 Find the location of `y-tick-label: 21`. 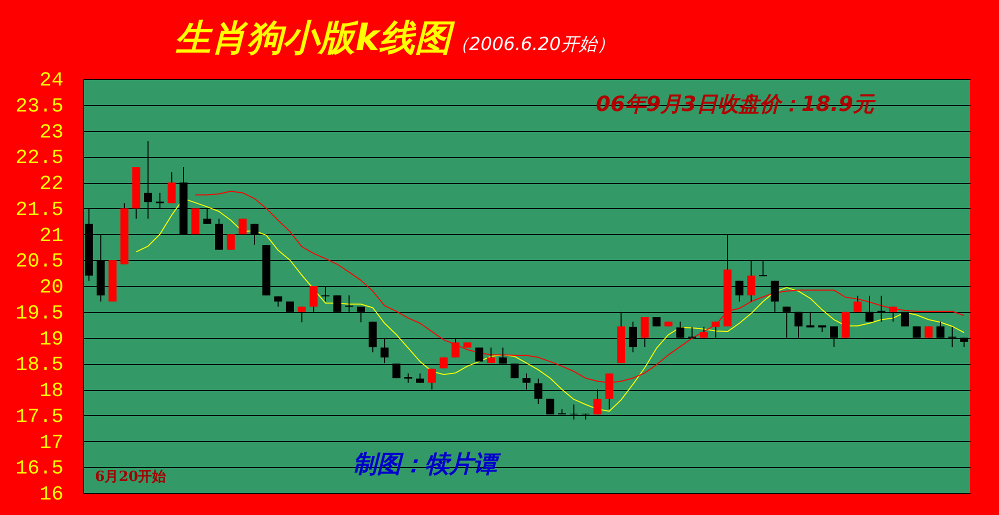

y-tick-label: 21 is located at coordinates (51, 236).